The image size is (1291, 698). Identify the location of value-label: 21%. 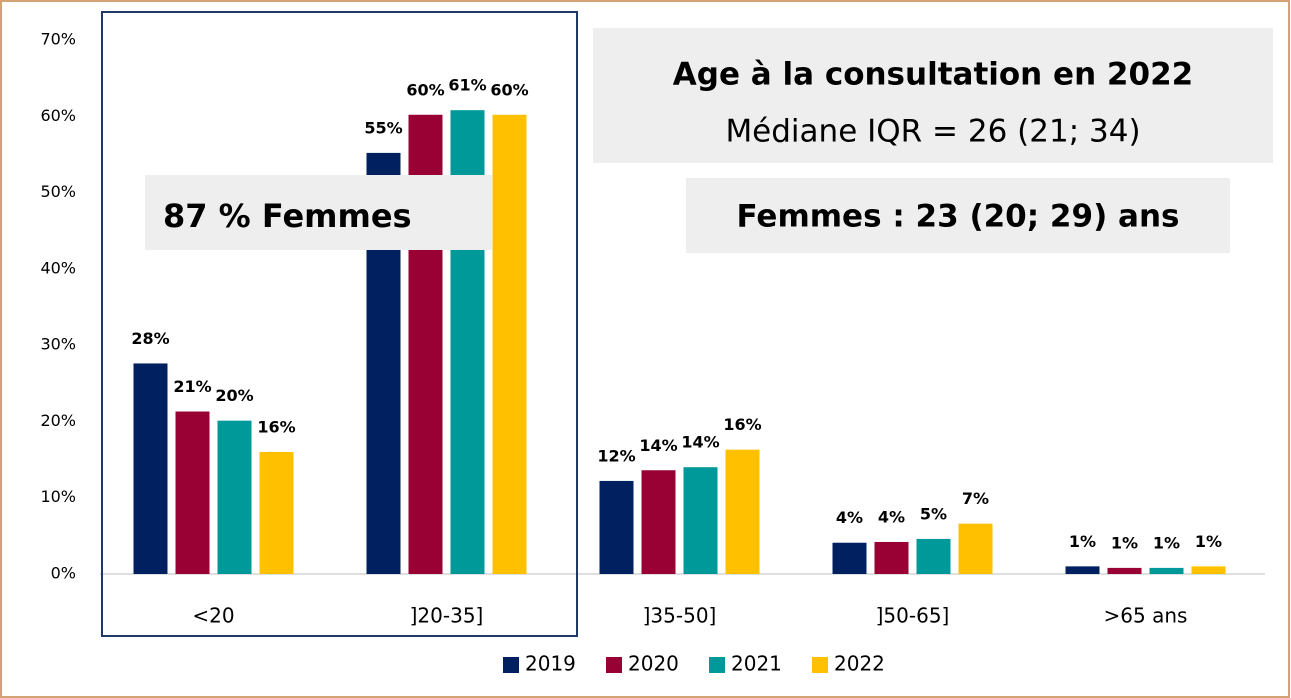
(192, 386).